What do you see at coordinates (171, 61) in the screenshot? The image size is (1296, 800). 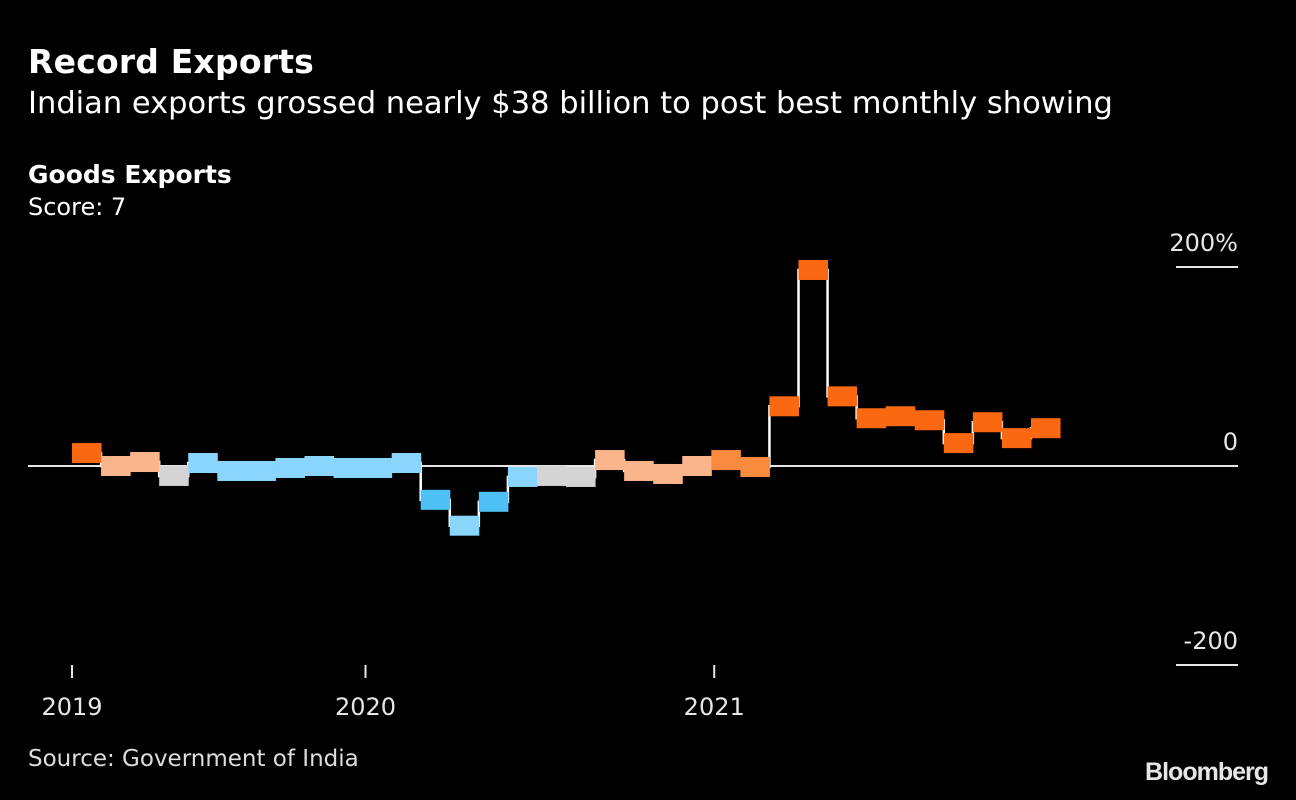 I see `chart-title: Record Exports` at bounding box center [171, 61].